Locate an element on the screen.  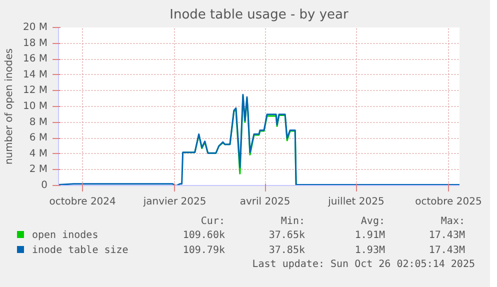
y-tick-label: 18 M is located at coordinates (35, 43).